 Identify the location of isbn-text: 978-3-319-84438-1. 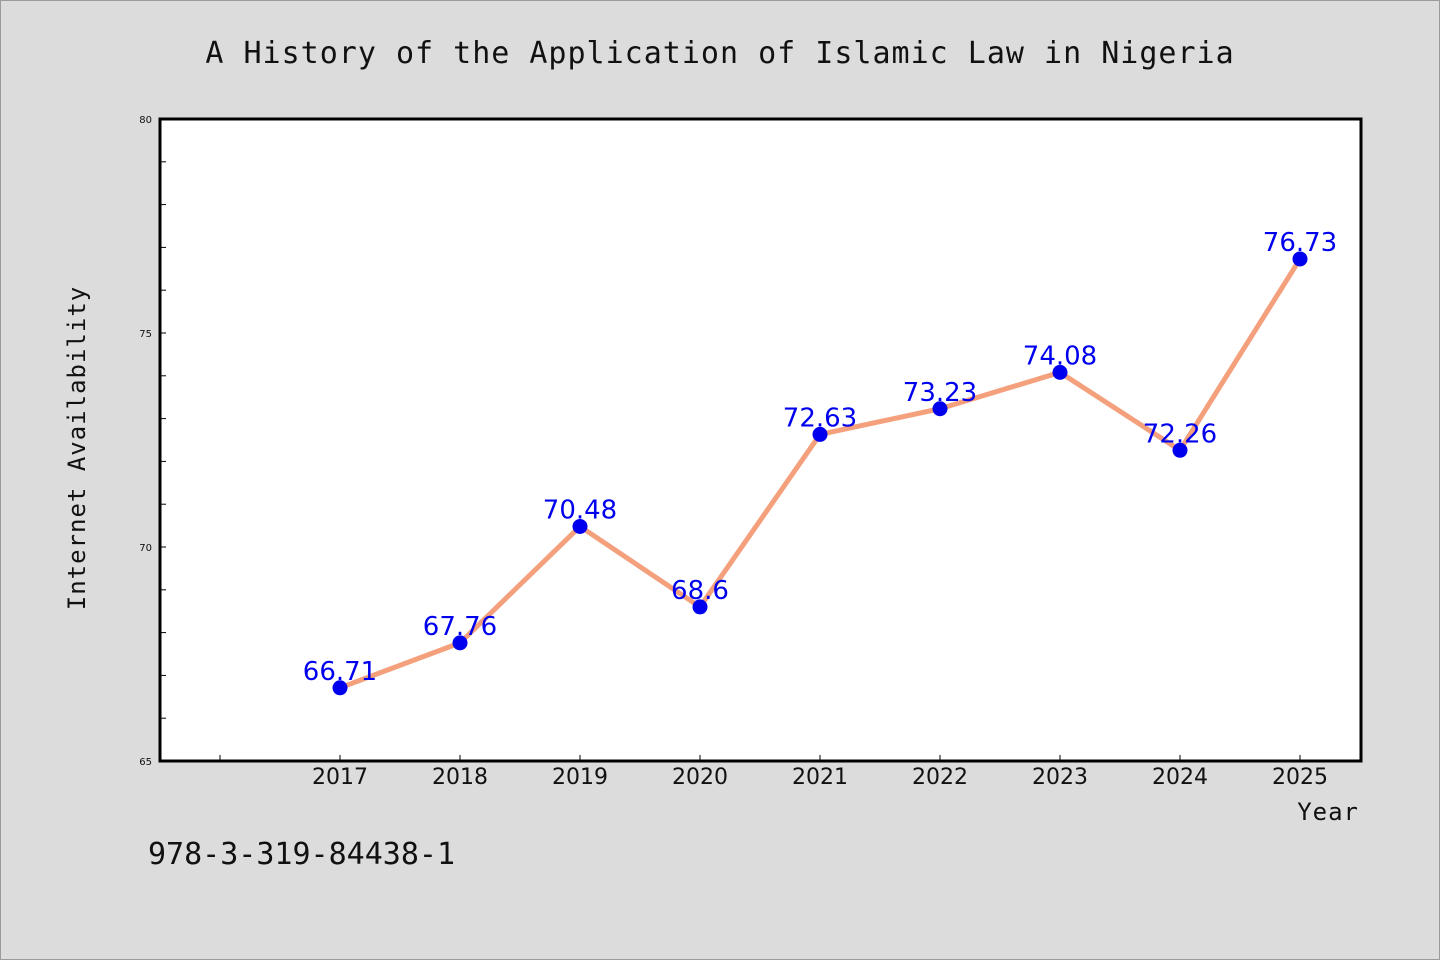
(301, 854).